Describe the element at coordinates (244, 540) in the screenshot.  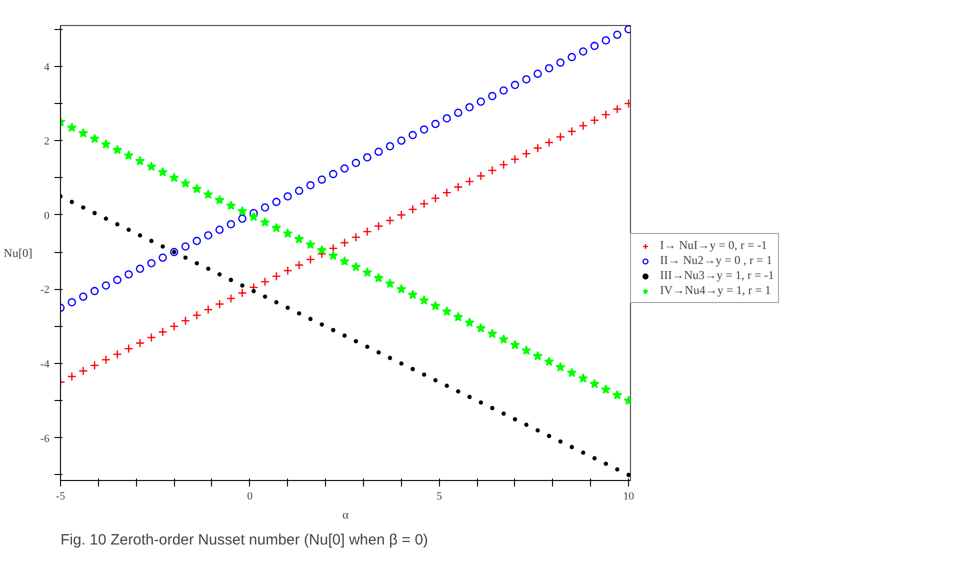
I see `caption: Fig. 10 Zeroth-order Nusset number (Nu[0] when β = 0)` at that location.